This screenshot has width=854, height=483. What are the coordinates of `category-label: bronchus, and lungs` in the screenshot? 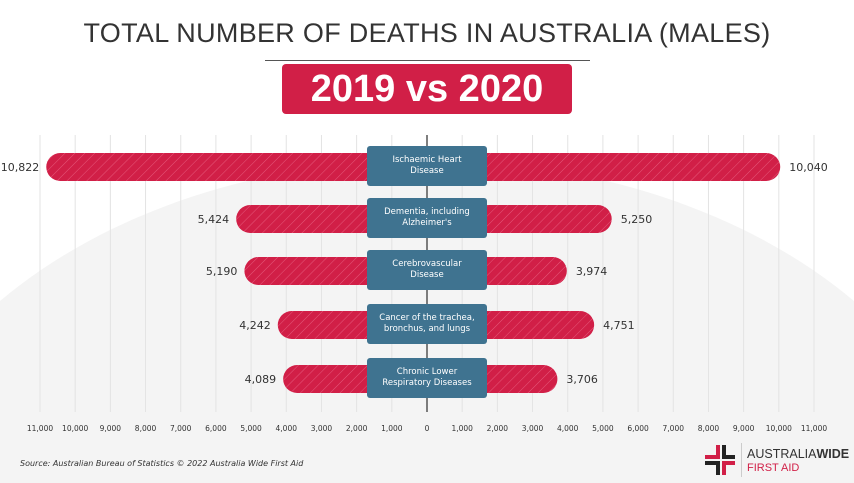 It's located at (427, 329).